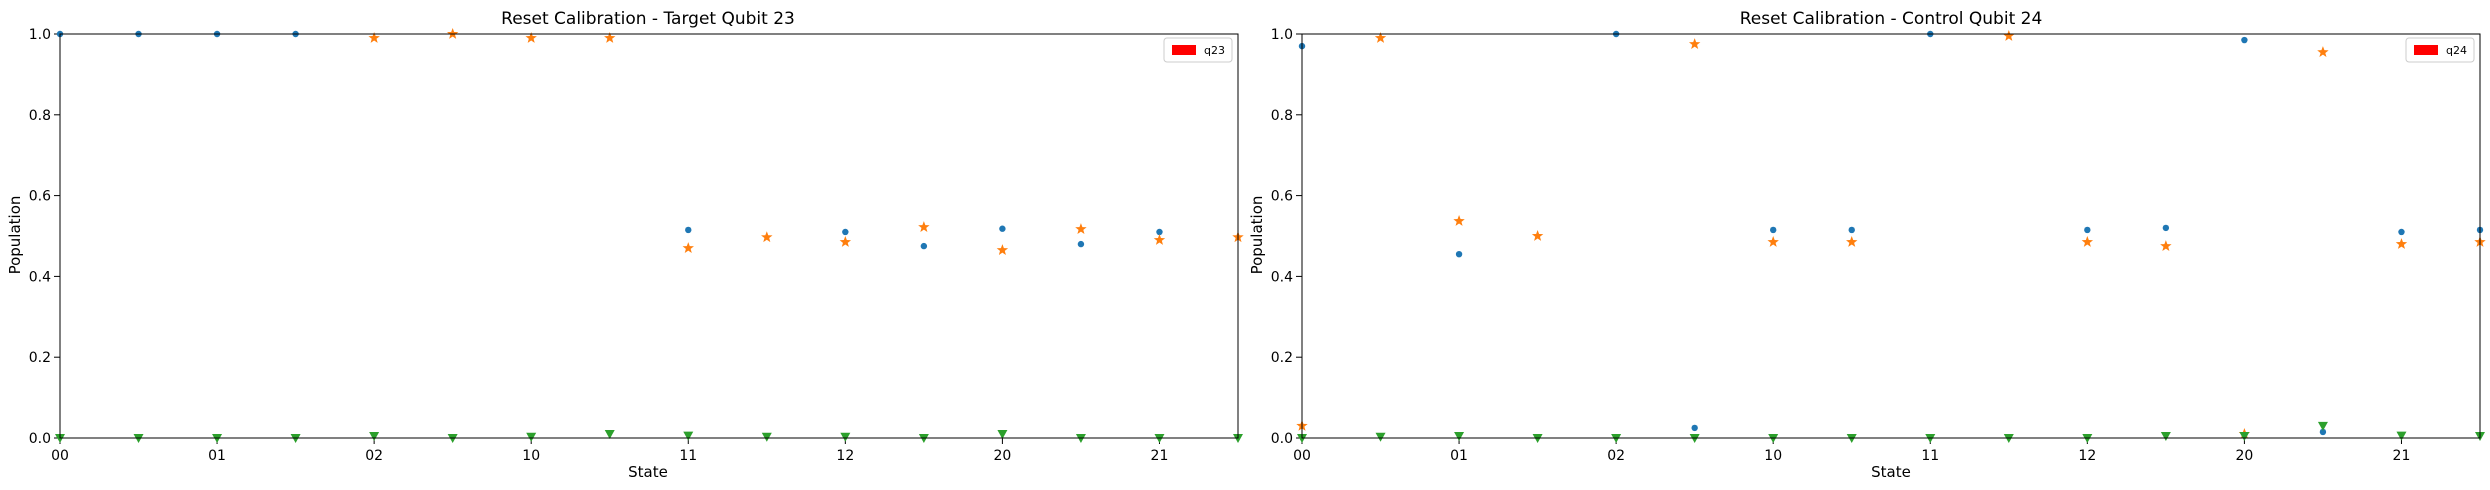 Image resolution: width=2490 pixels, height=490 pixels. I want to click on chart-title: Reset Calibration - Control Qubit 24, so click(1891, 19).